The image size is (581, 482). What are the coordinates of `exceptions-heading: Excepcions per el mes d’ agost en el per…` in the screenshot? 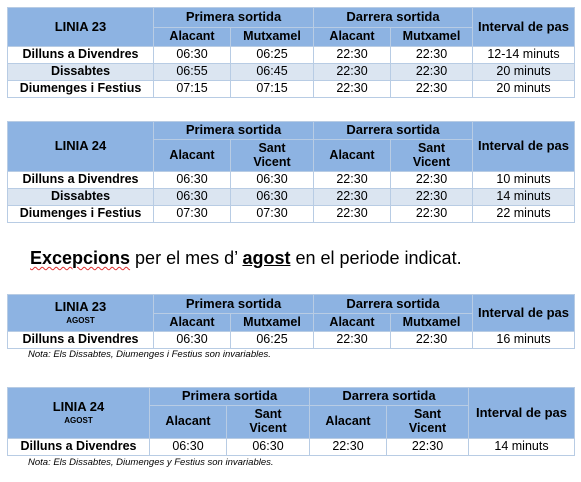 It's located at (246, 258).